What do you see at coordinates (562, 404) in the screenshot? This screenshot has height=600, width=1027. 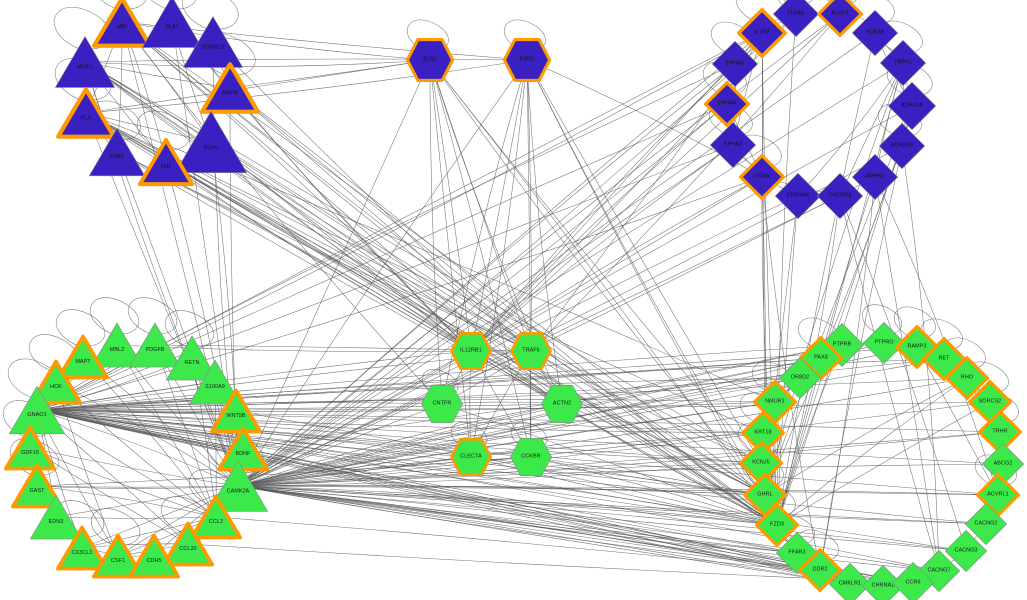 I see `graph-node-actn2: ACTN2` at bounding box center [562, 404].